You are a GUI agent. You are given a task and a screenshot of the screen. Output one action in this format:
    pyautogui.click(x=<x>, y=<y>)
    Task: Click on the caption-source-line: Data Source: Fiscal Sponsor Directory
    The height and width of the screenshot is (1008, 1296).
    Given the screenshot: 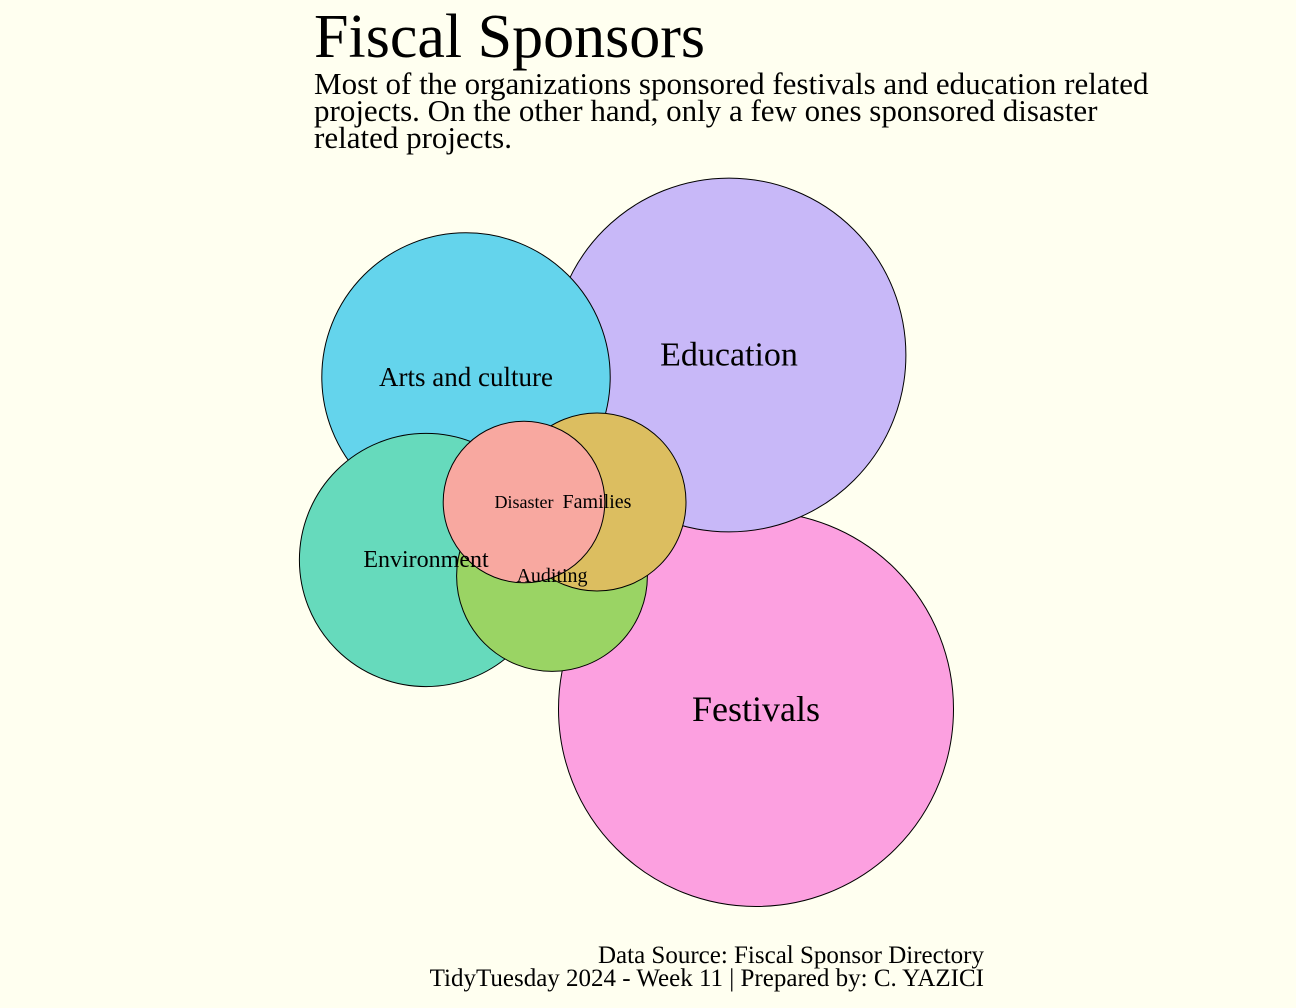 What is the action you would take?
    pyautogui.click(x=790, y=955)
    